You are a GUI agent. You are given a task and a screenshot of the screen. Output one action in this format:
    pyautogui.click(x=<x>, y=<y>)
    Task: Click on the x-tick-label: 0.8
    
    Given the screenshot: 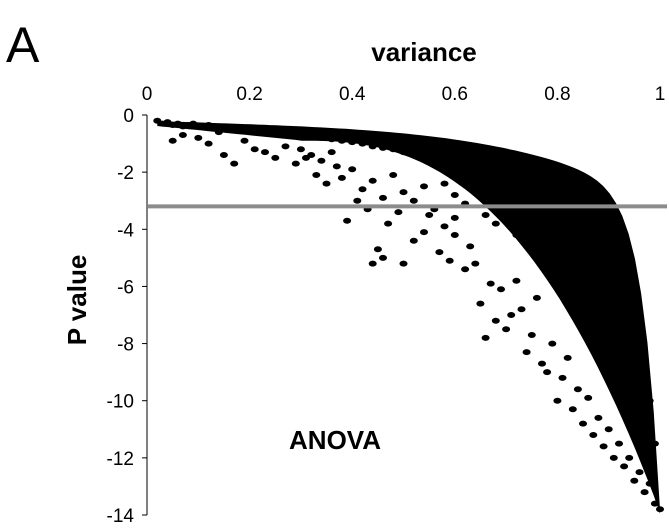 What is the action you would take?
    pyautogui.click(x=557, y=94)
    